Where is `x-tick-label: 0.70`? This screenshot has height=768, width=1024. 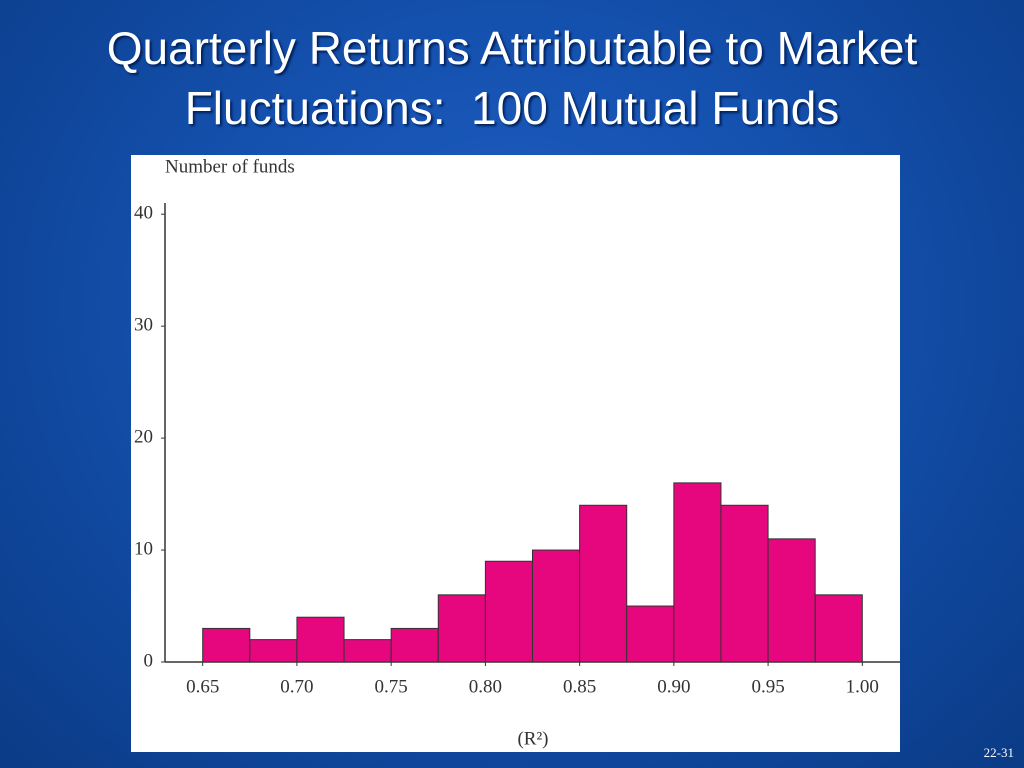
x-tick-label: 0.70 is located at coordinates (296, 686).